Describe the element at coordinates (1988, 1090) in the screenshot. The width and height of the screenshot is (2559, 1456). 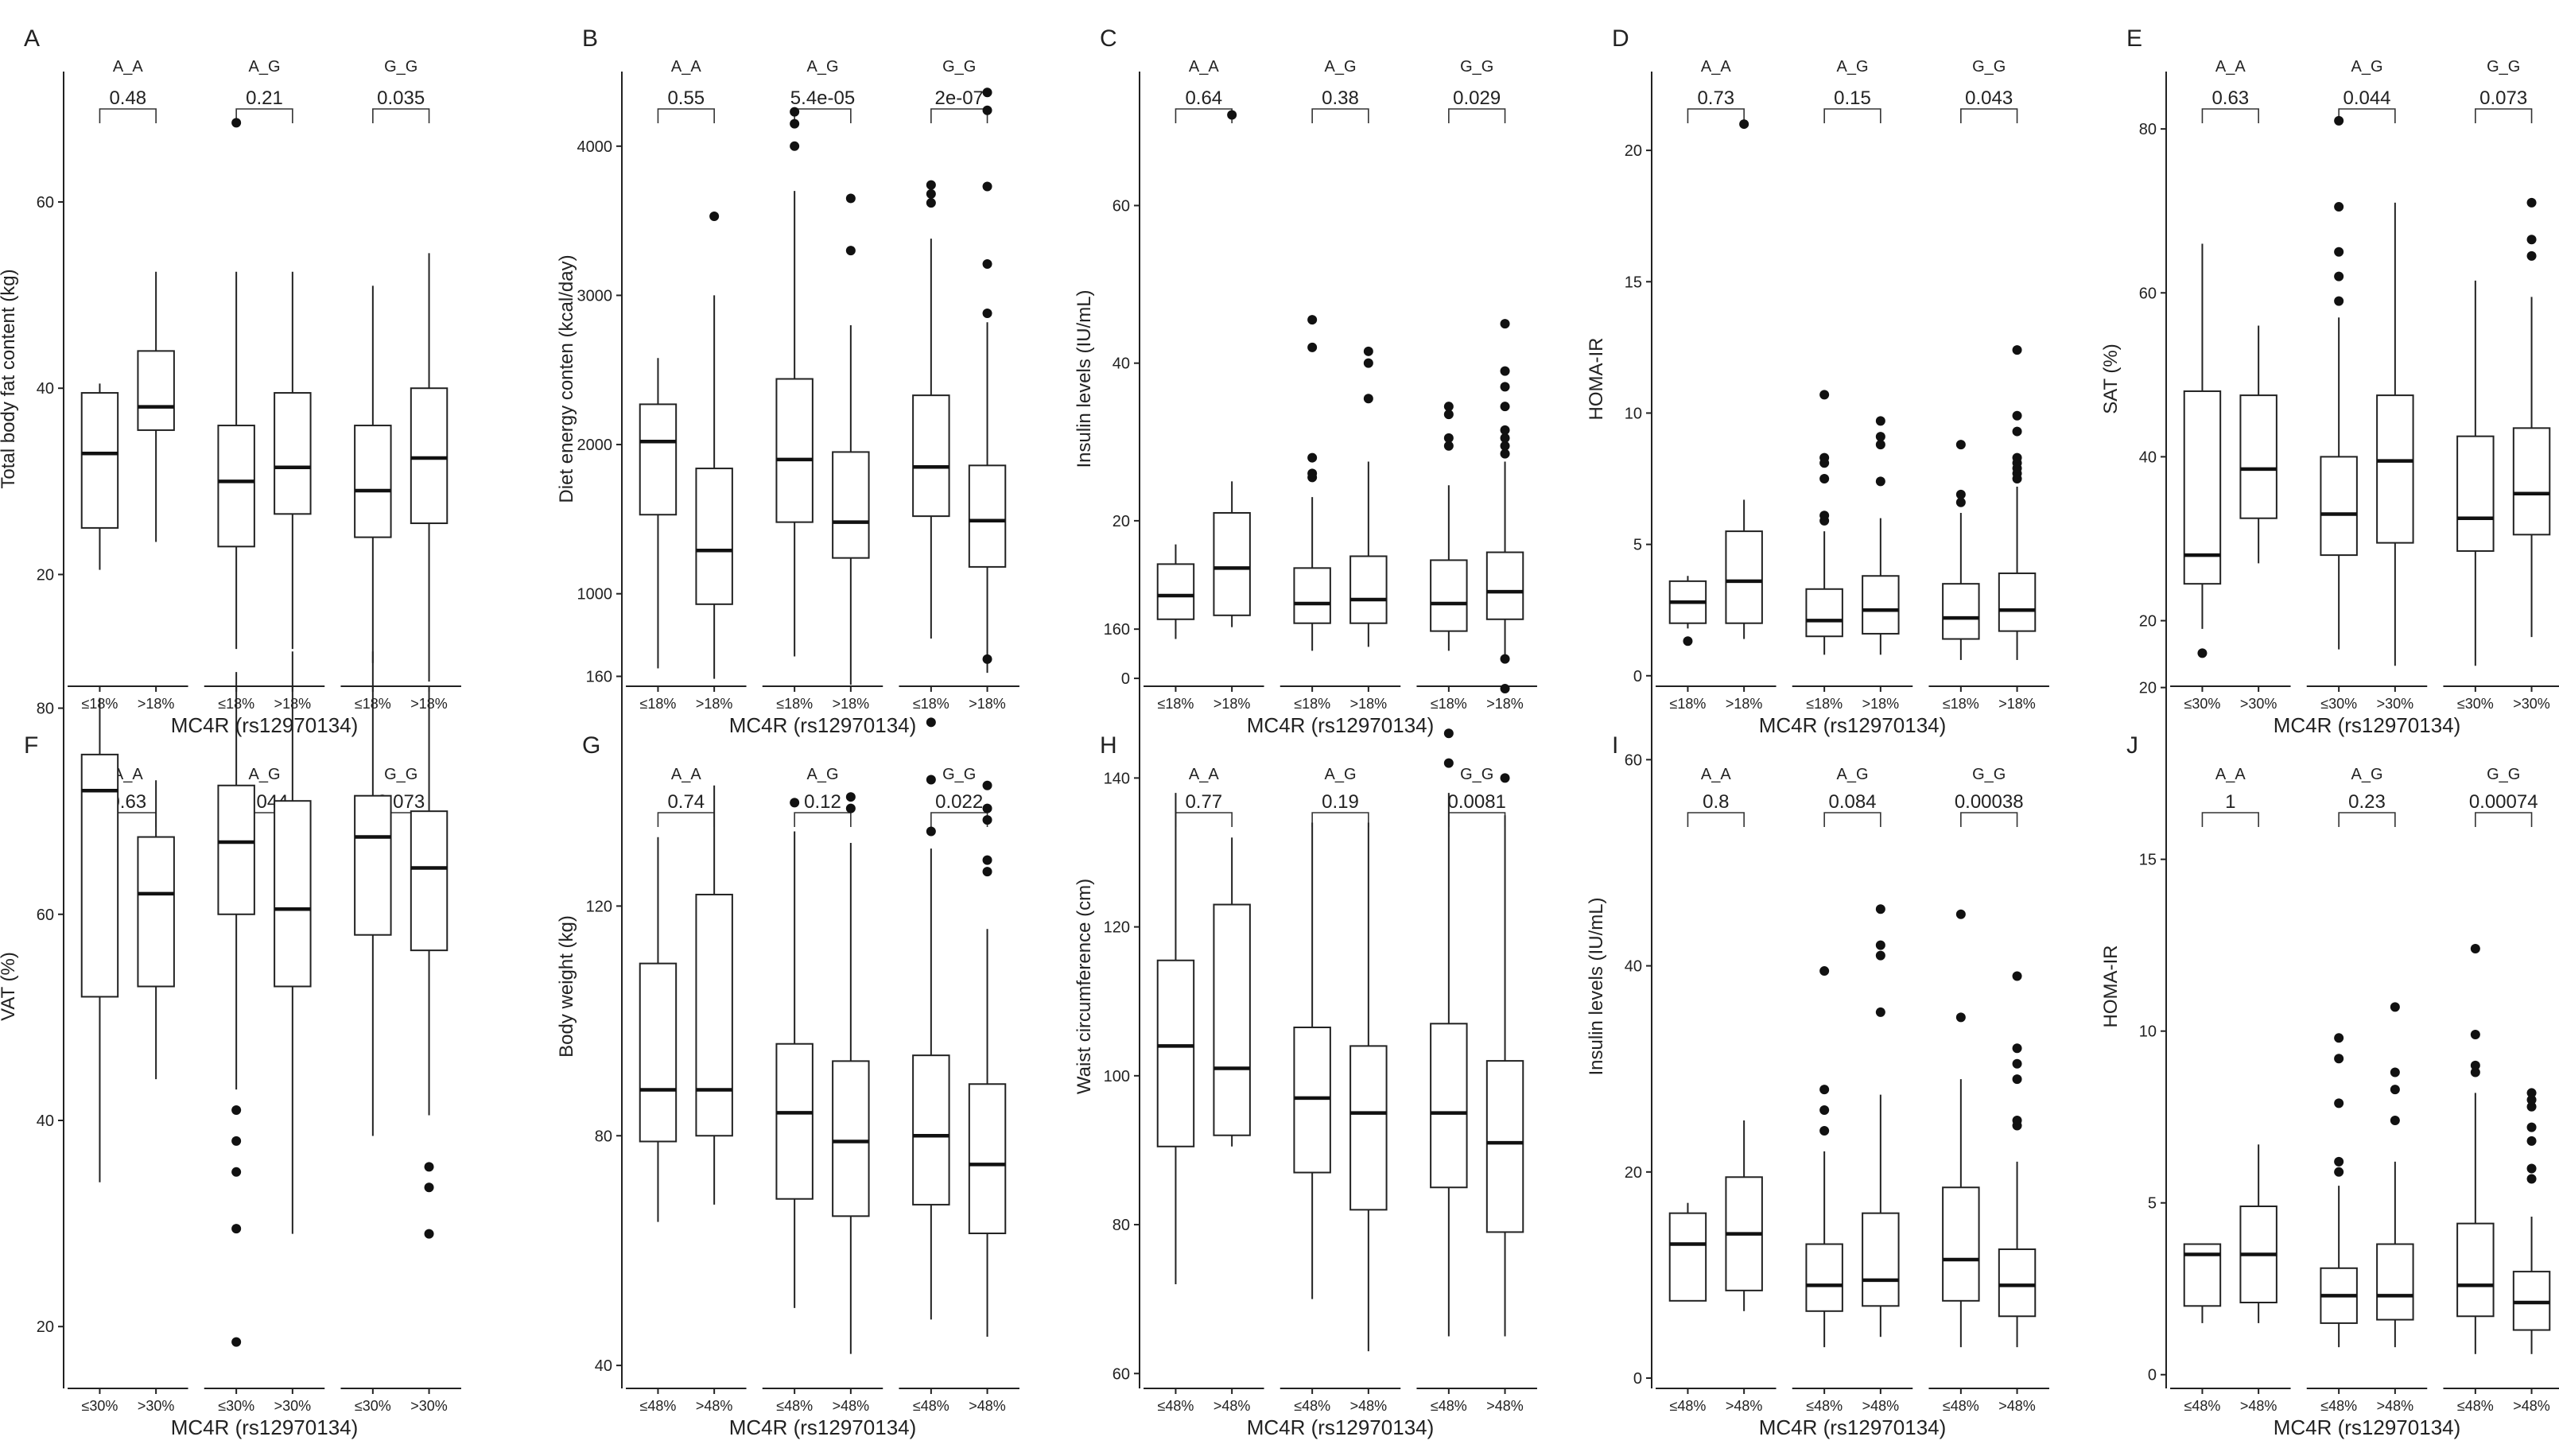
I see `group-g-g: G_G 0.00038 ≤48% >48%` at that location.